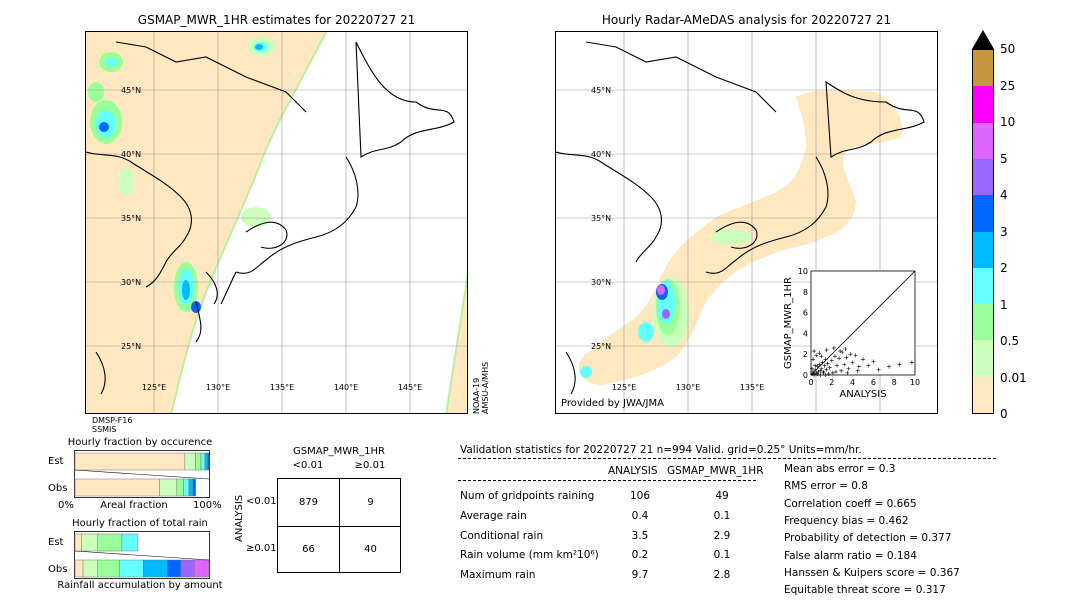 The width and height of the screenshot is (1080, 612). What do you see at coordinates (370, 465) in the screenshot?
I see `contingency-col-label-1: ≥0.01` at bounding box center [370, 465].